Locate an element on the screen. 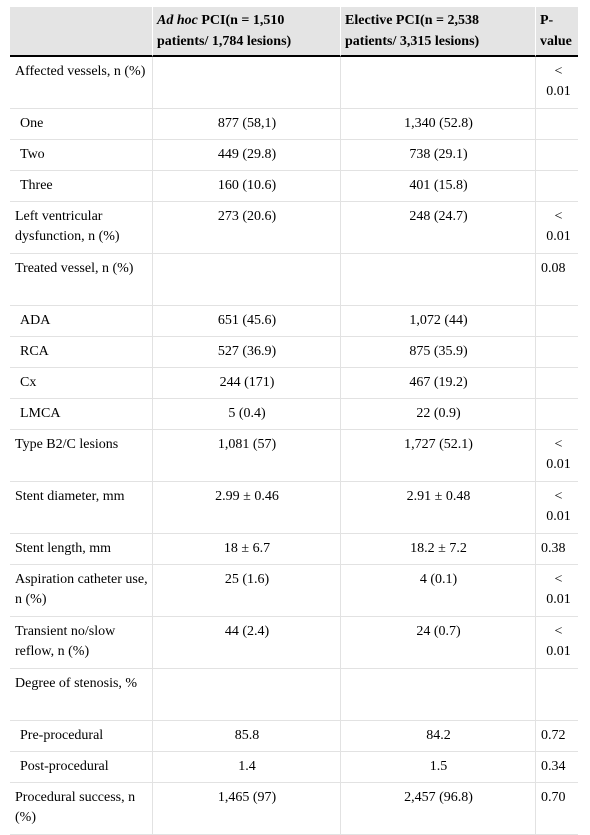 This screenshot has width=590, height=835. adhoc-value: 2.99 ± 0.46 is located at coordinates (246, 508).